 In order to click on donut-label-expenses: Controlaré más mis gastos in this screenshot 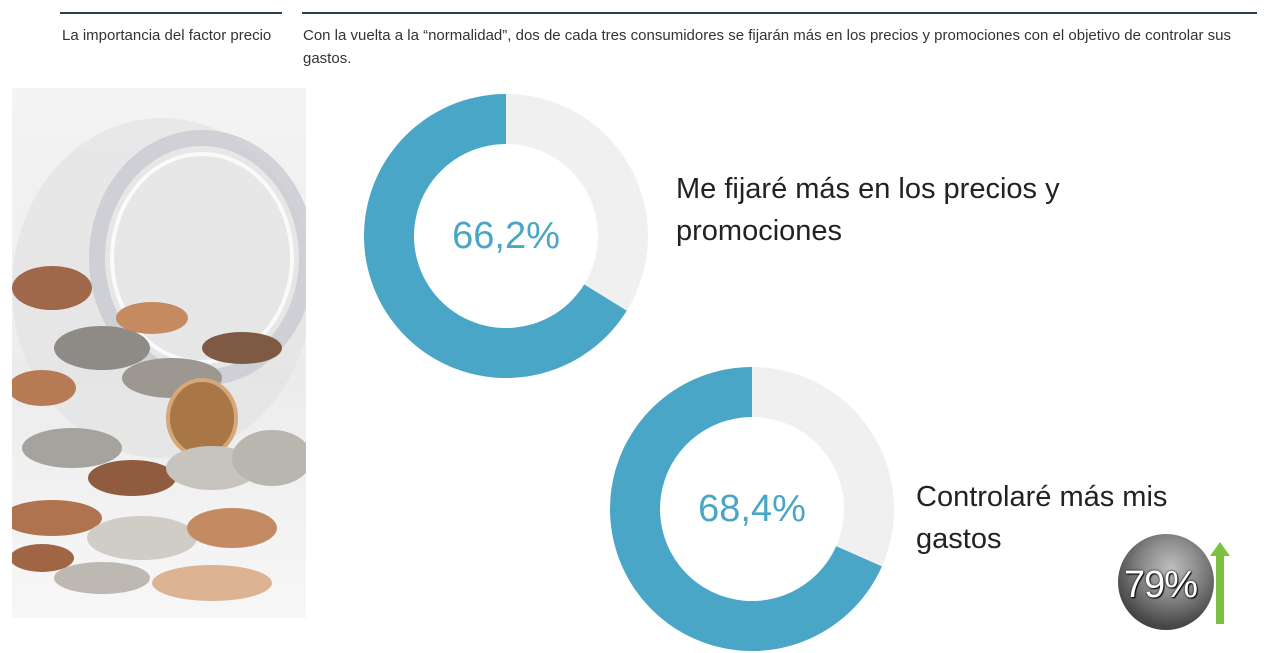, I will do `click(1042, 518)`.